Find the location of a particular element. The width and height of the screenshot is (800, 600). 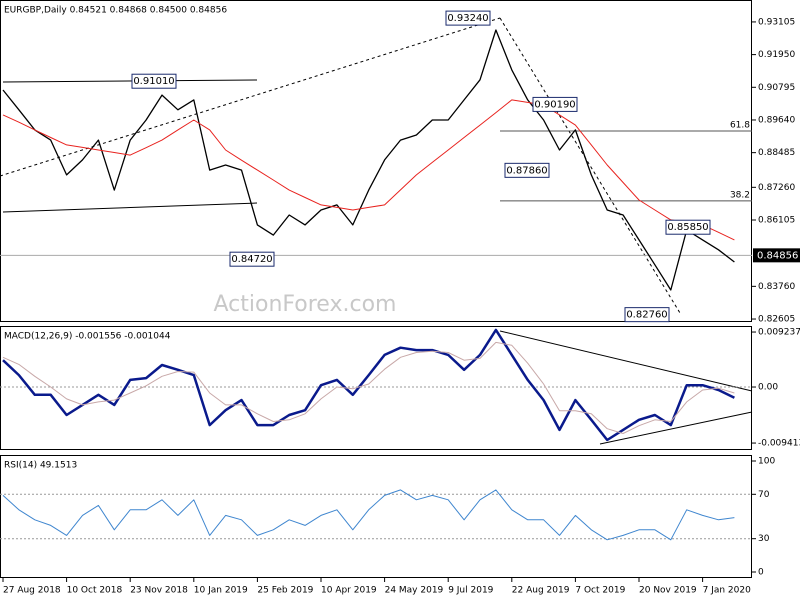

y-tick-label: -0.009413 is located at coordinates (779, 444).